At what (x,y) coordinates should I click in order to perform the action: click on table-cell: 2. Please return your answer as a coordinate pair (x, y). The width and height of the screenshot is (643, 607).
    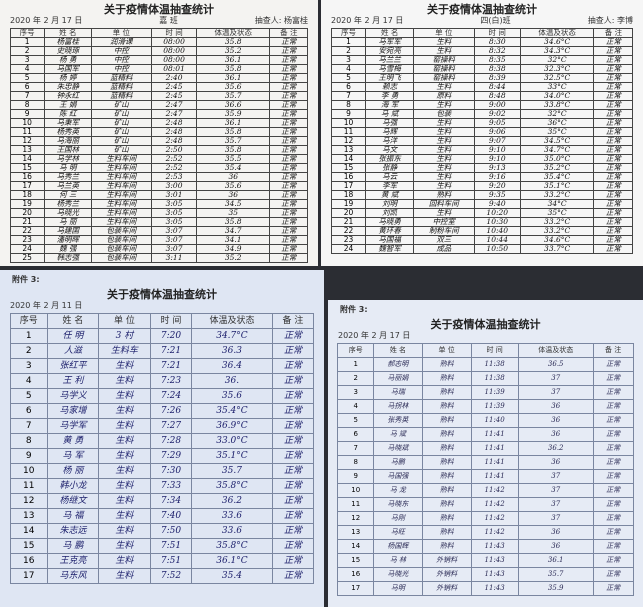
    Looking at the image, I should click on (28, 351).